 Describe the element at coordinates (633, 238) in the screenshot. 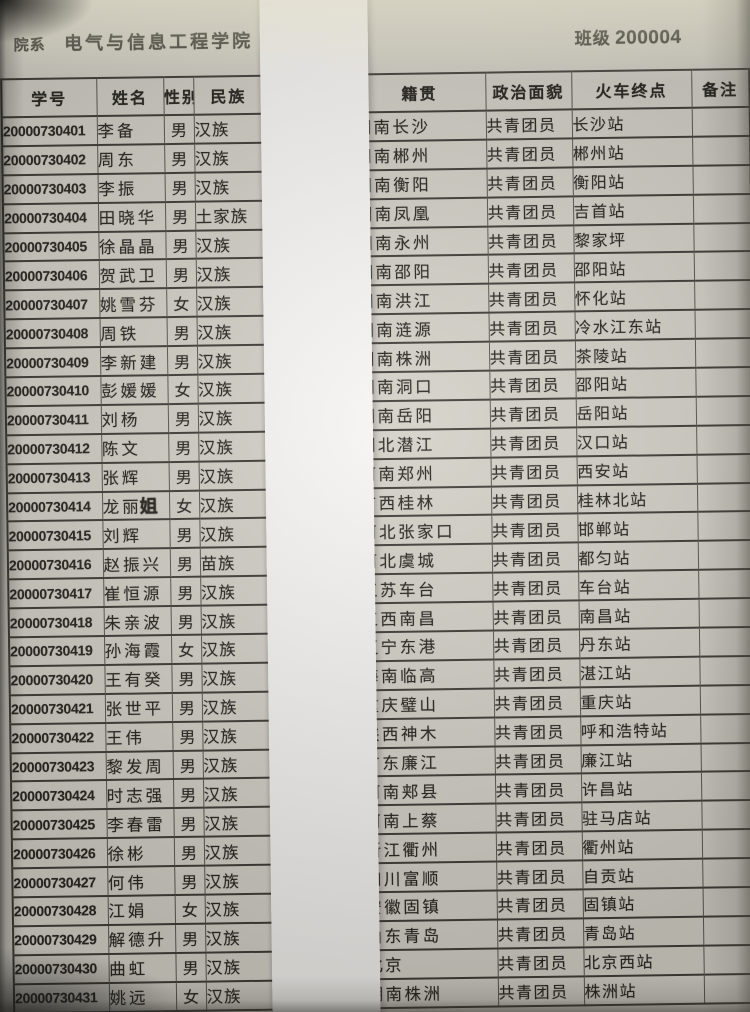

I see `cell-train-terminal: 黎家坪` at that location.